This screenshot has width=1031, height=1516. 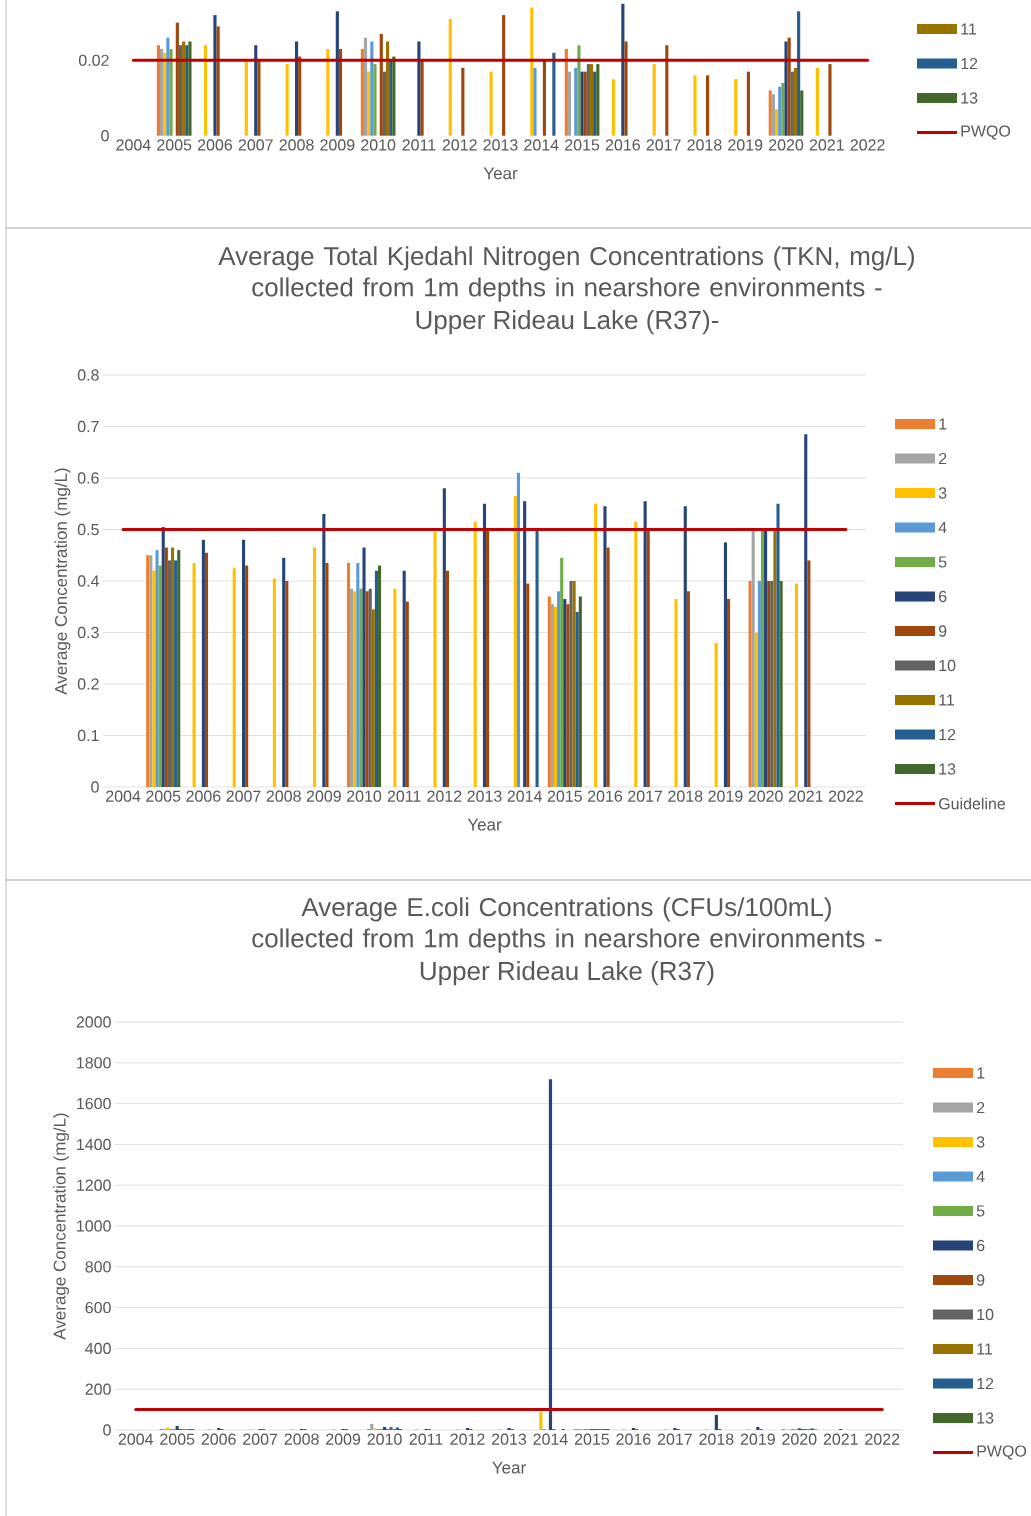 What do you see at coordinates (942, 562) in the screenshot?
I see `legend-label: 5` at bounding box center [942, 562].